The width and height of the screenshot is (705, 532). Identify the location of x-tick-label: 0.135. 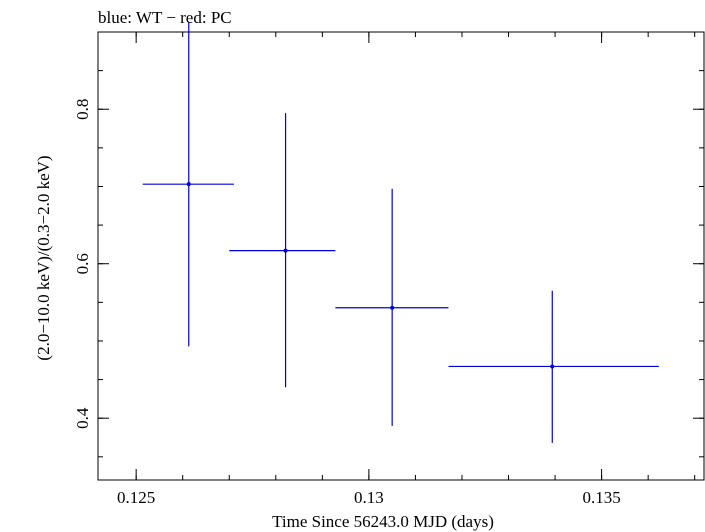
(601, 497).